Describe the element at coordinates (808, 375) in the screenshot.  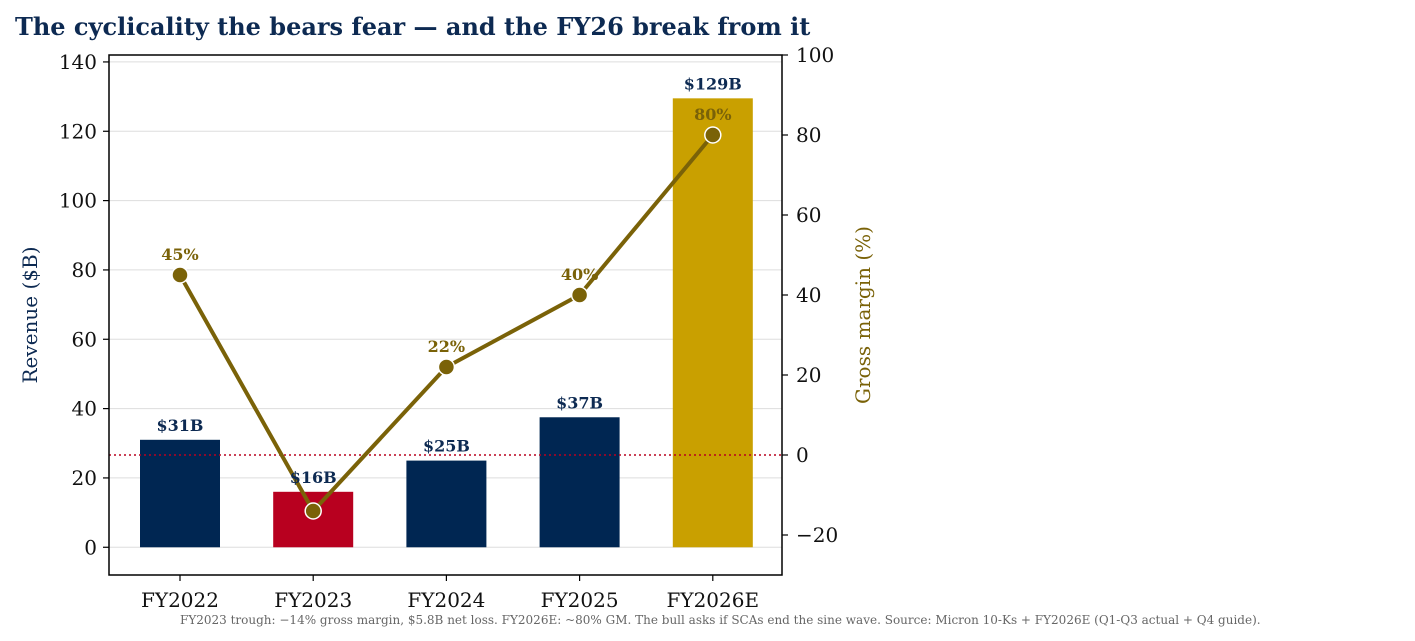
I see `right-tick-label: 20` at that location.